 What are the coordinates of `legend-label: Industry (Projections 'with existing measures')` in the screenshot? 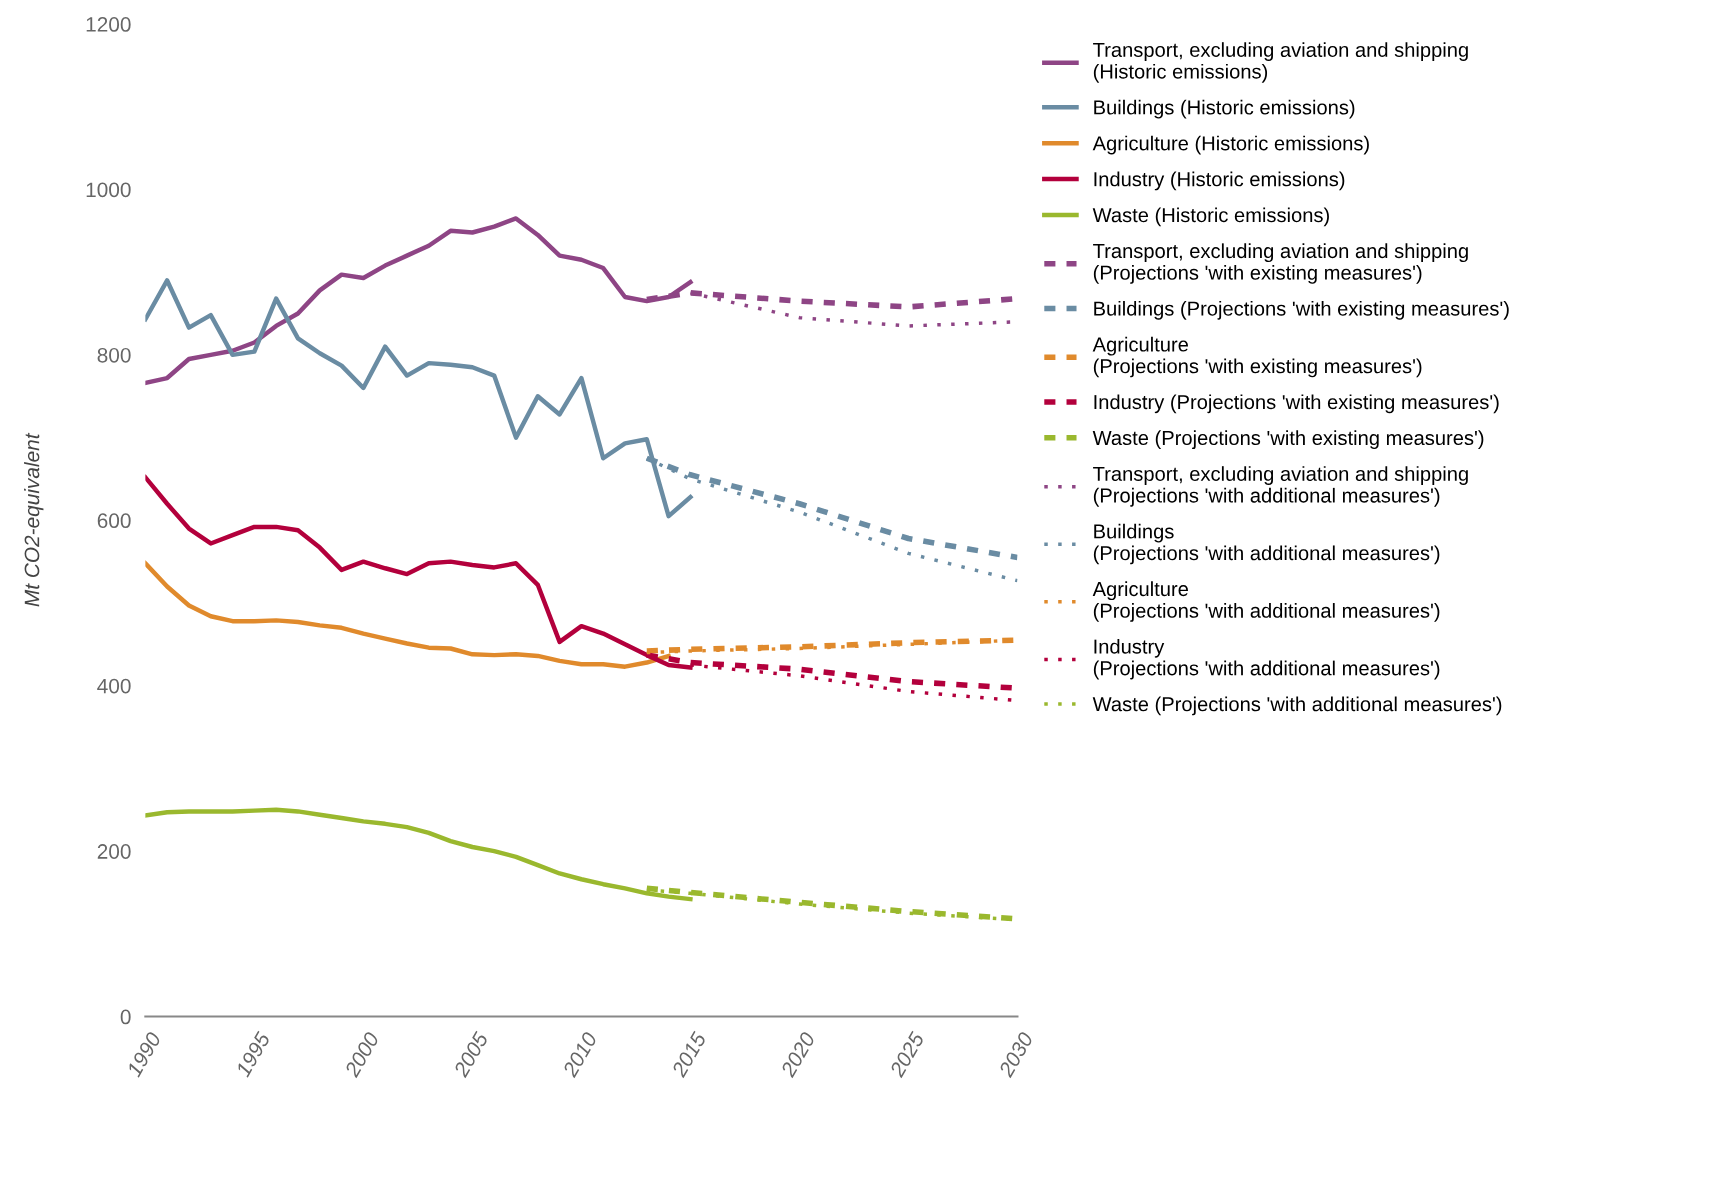 It's located at (1296, 404).